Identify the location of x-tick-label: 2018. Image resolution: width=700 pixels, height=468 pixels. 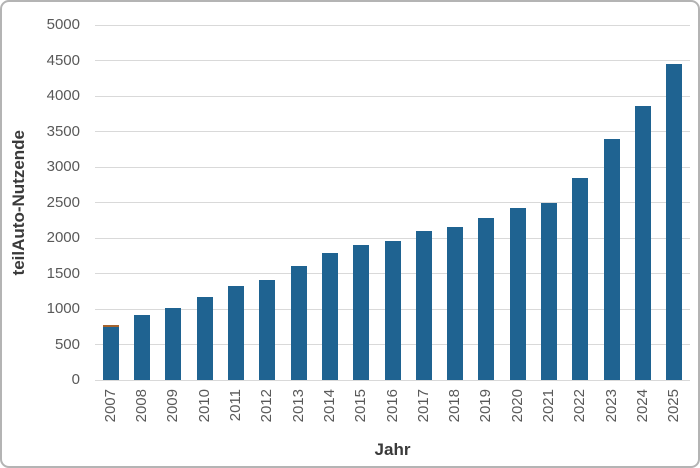
(455, 406).